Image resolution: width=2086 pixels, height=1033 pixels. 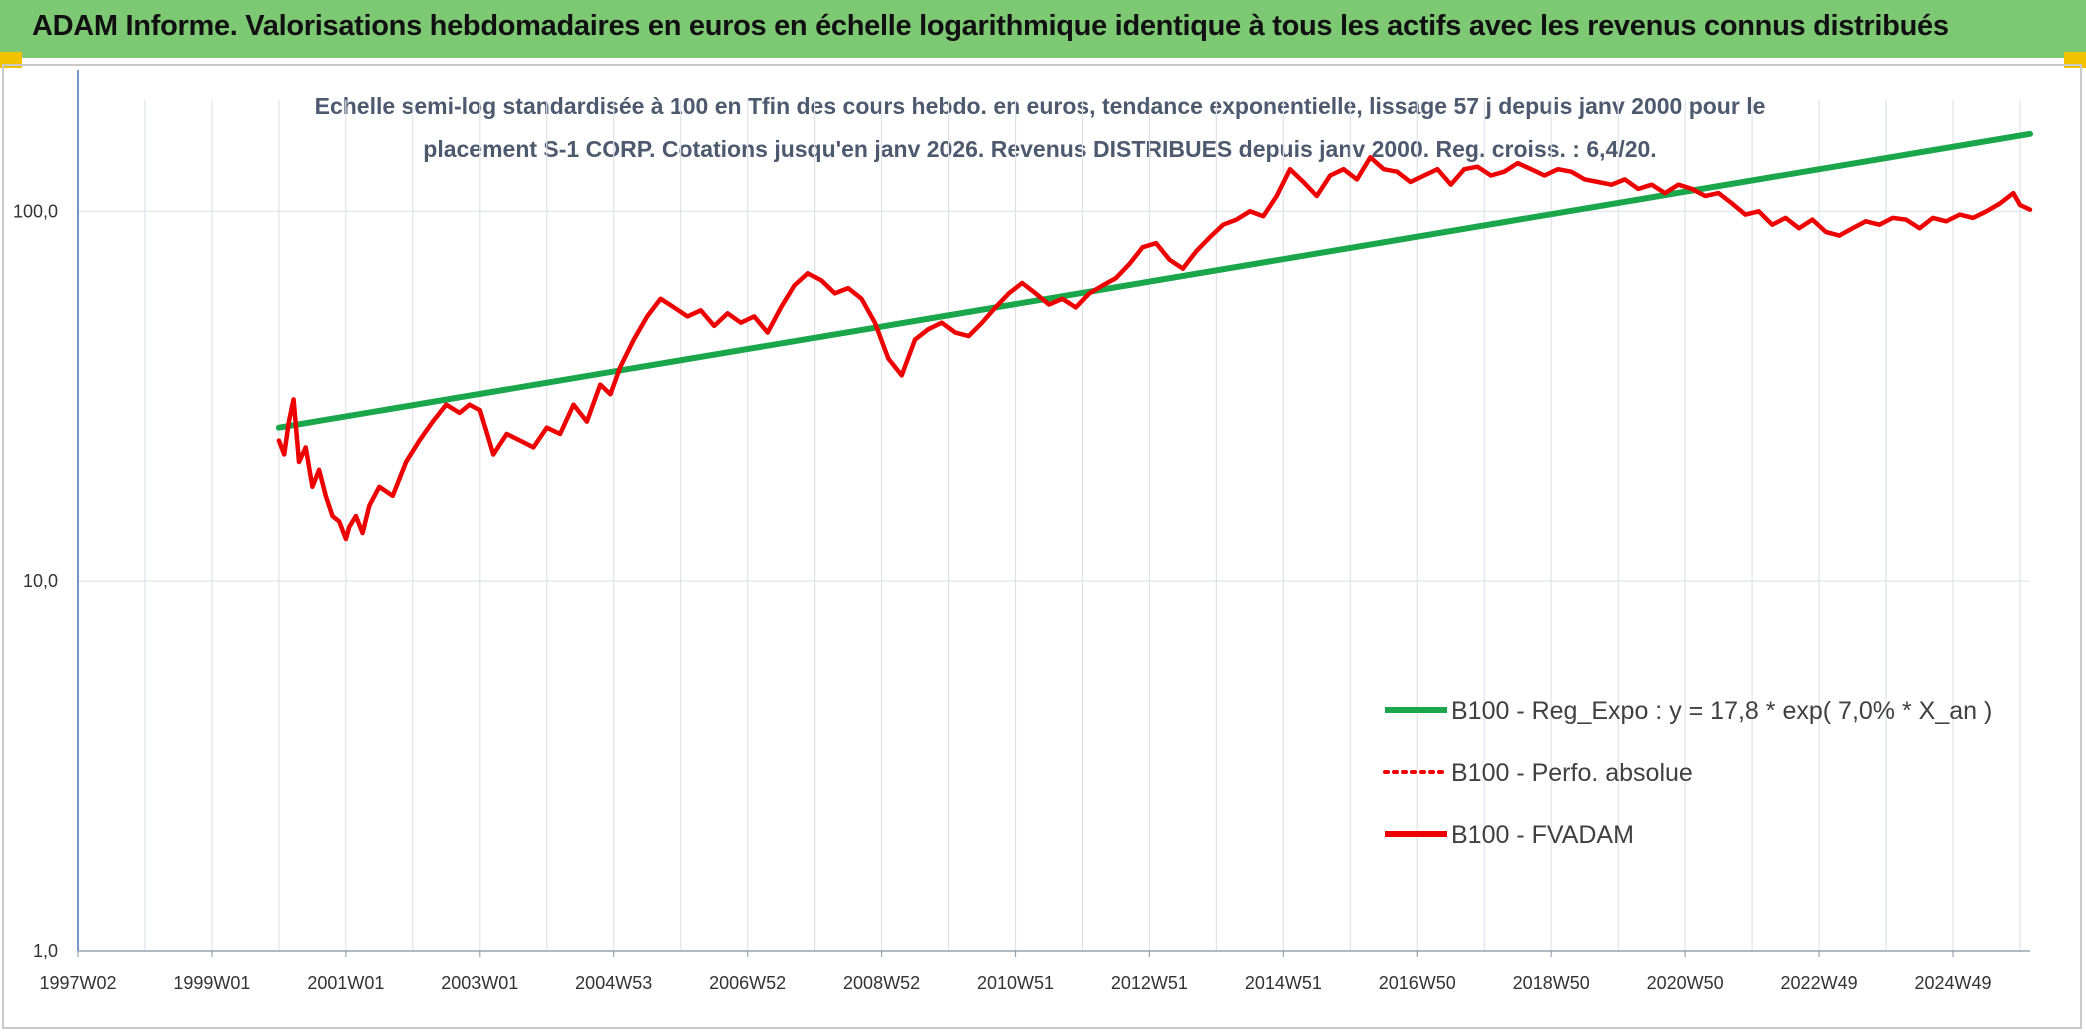 I want to click on legend-label: B100 - Perfo. absolue, so click(x=1572, y=773).